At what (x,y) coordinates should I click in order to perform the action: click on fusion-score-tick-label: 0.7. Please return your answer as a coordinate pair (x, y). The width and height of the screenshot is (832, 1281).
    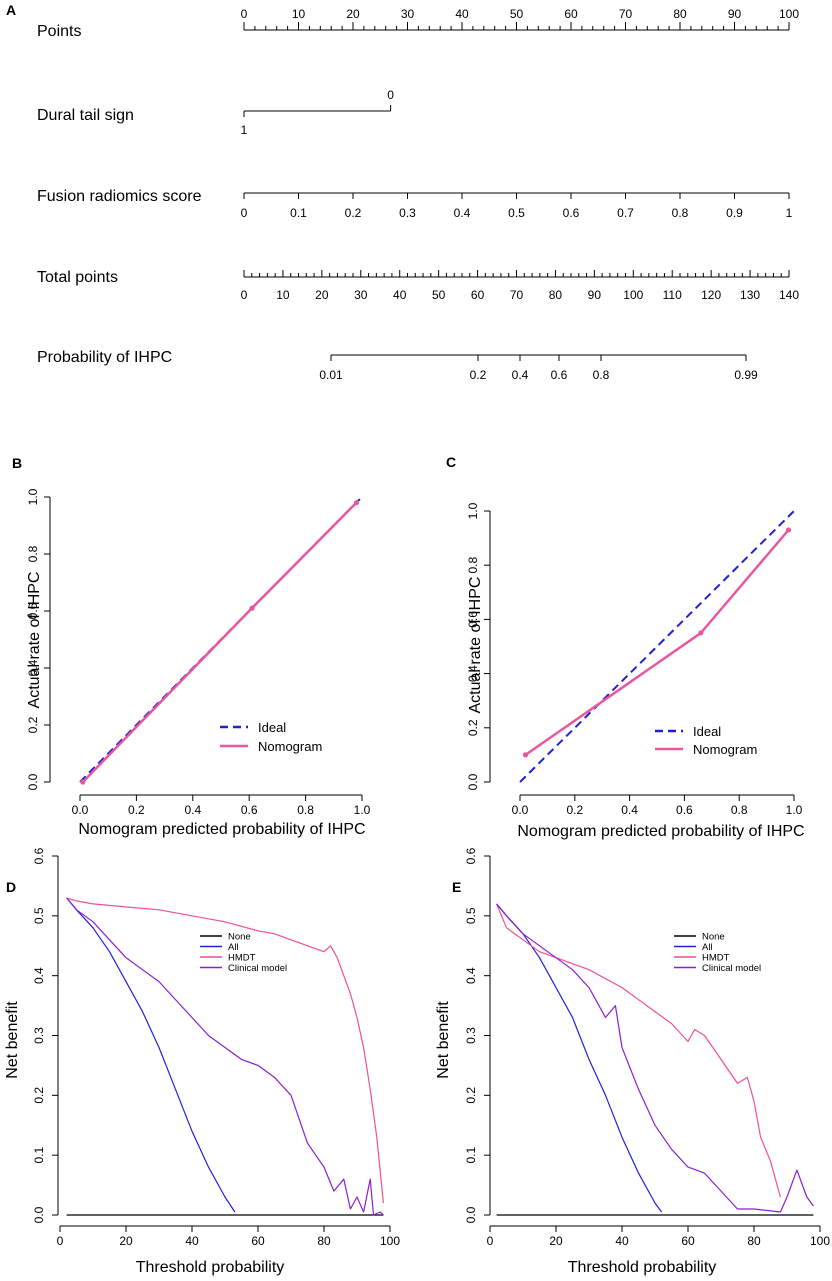
    Looking at the image, I should click on (625, 213).